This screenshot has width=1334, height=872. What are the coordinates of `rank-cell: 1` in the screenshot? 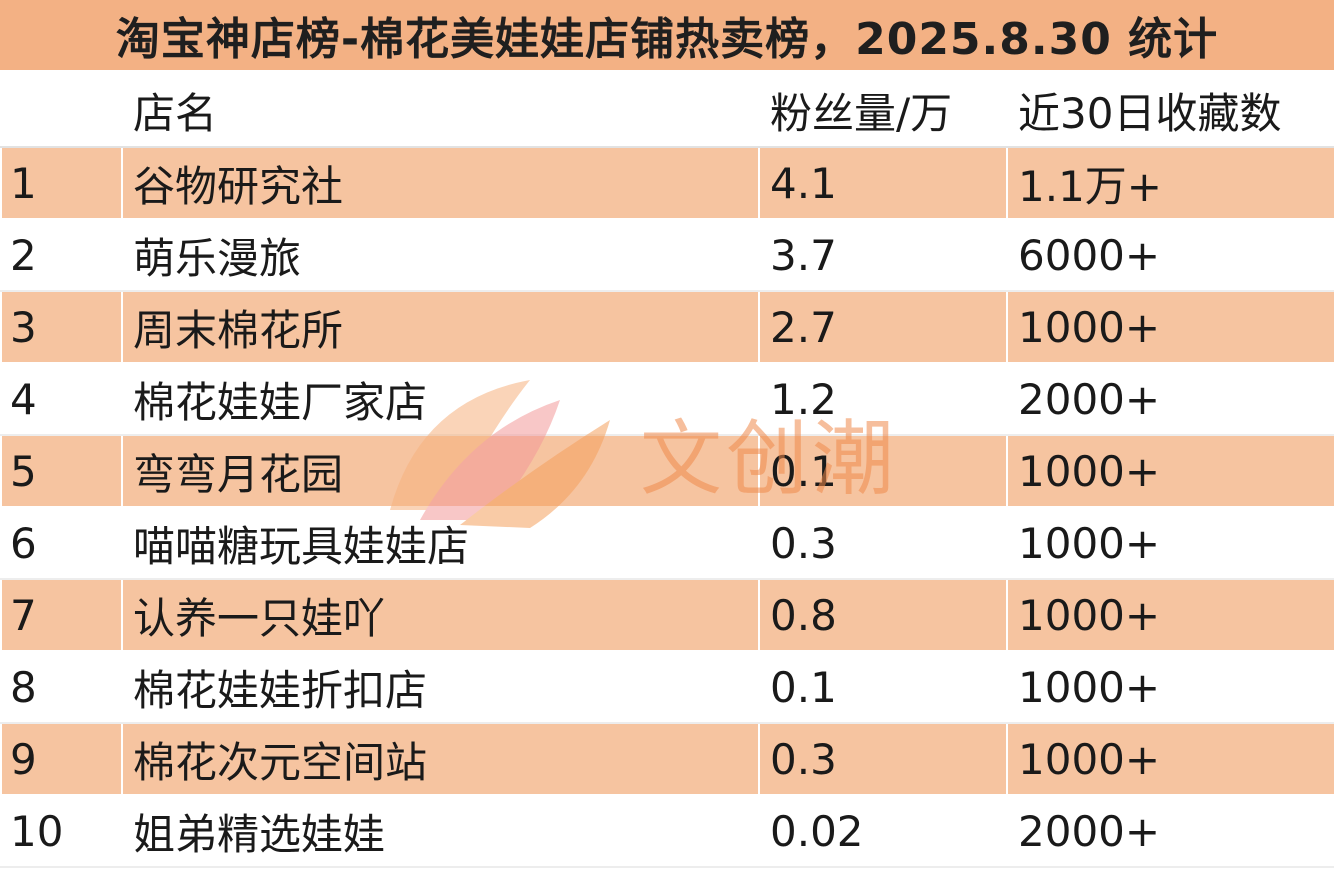 It's located at (61, 183).